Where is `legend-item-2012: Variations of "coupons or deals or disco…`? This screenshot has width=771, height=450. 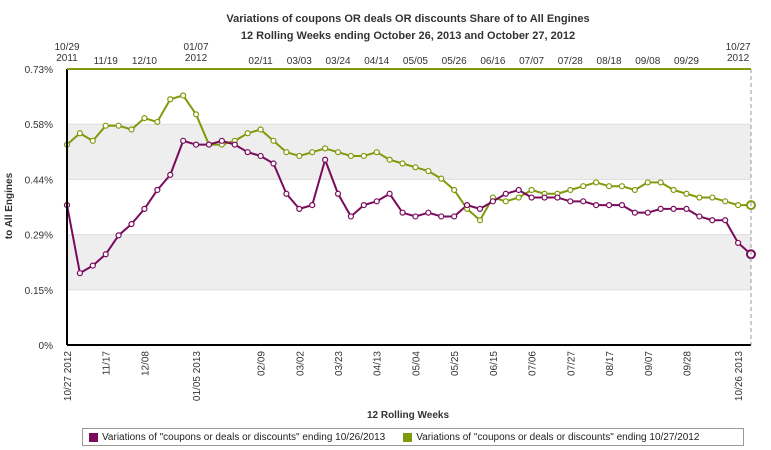
legend-item-2012: Variations of "coupons or deals or disco… is located at coordinates (551, 437).